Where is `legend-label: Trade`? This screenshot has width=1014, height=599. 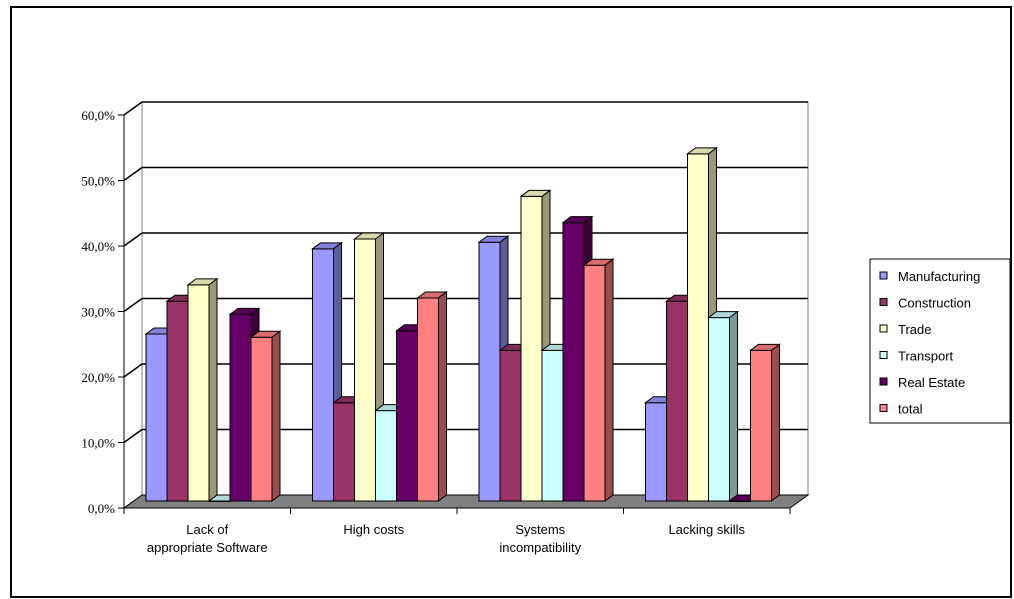
legend-label: Trade is located at coordinates (914, 329).